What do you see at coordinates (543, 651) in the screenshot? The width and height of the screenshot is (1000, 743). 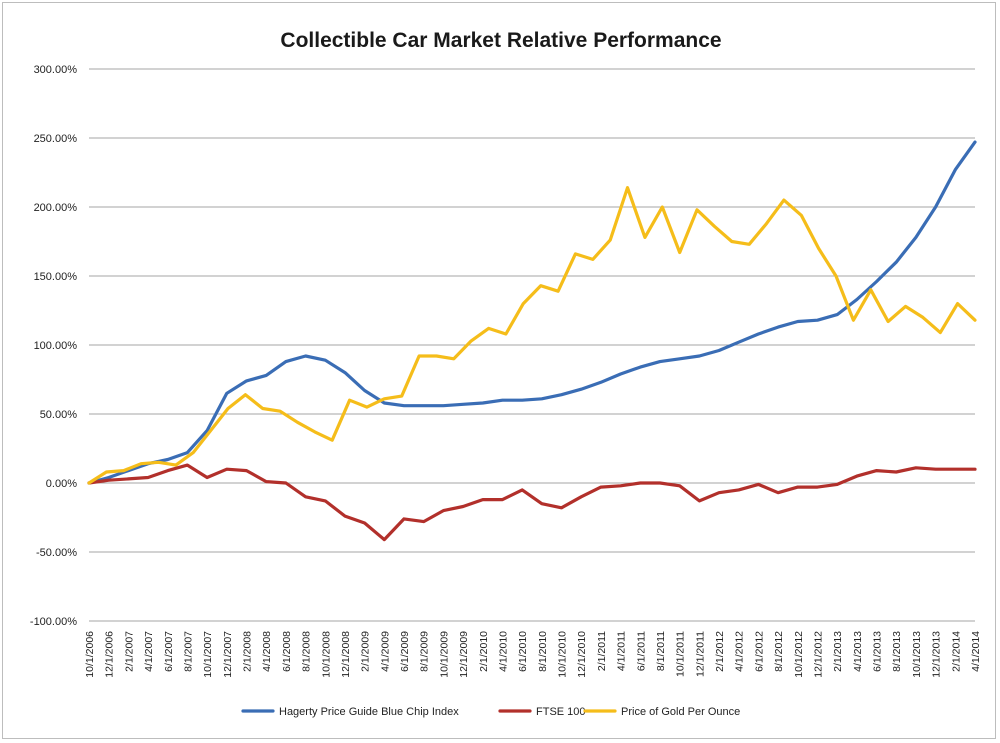 I see `x-tick-label: 8/1/2010` at bounding box center [543, 651].